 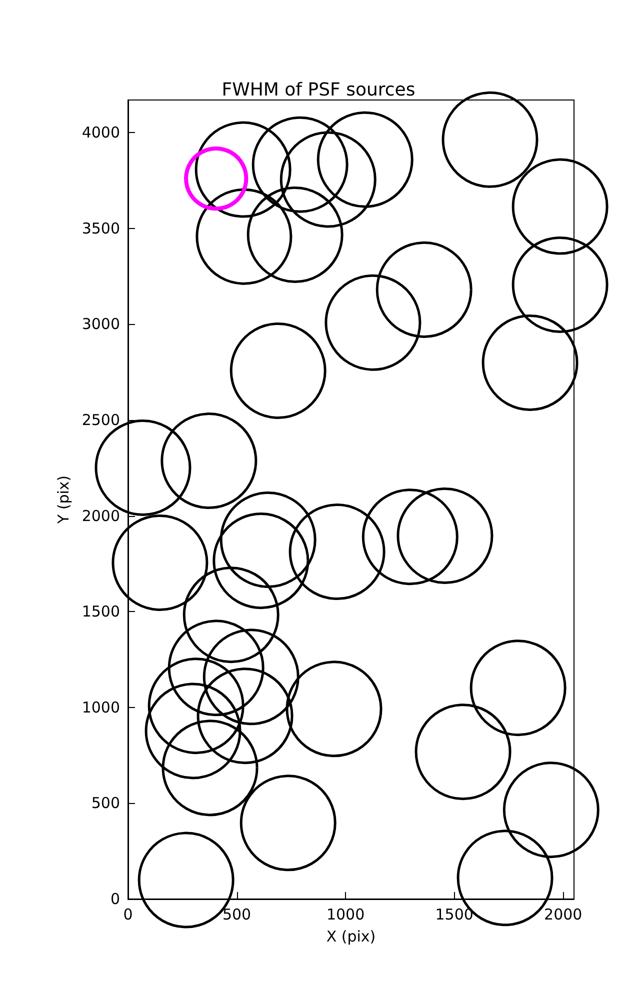 I want to click on x-tick-label: 500, so click(x=237, y=915).